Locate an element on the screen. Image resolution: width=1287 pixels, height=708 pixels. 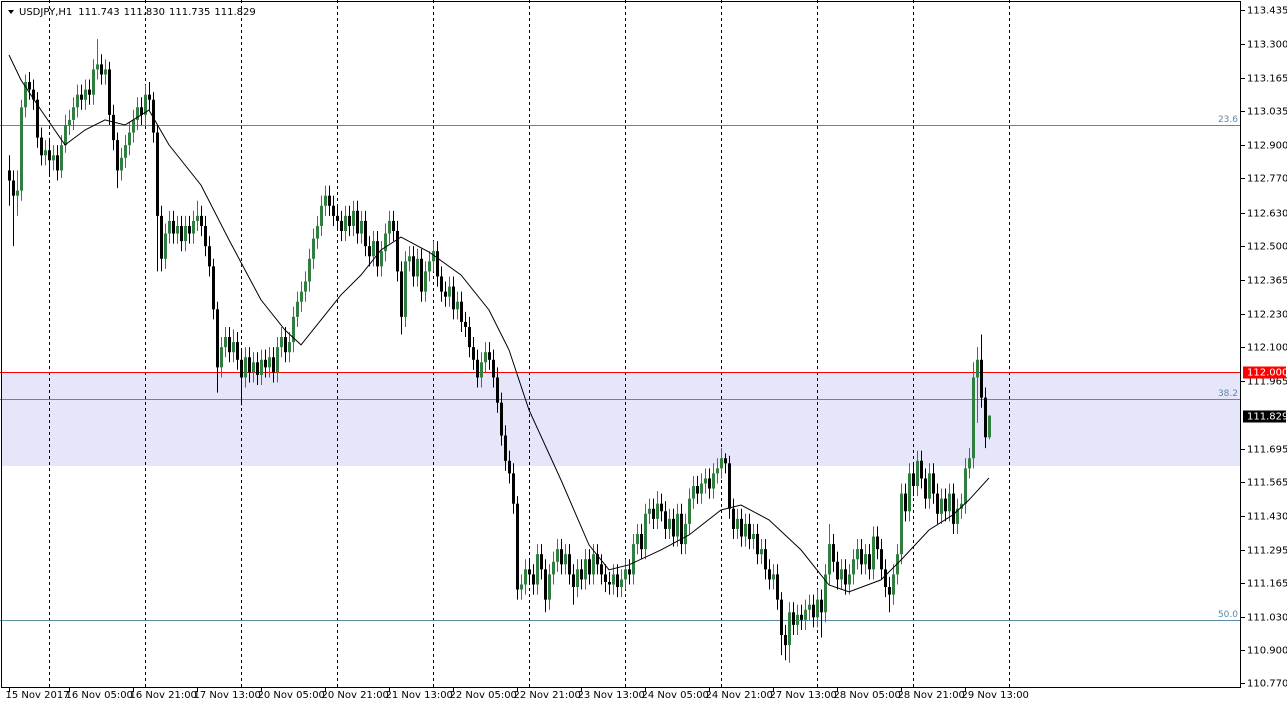
symbol: USDJPY,H1 is located at coordinates (45, 12).